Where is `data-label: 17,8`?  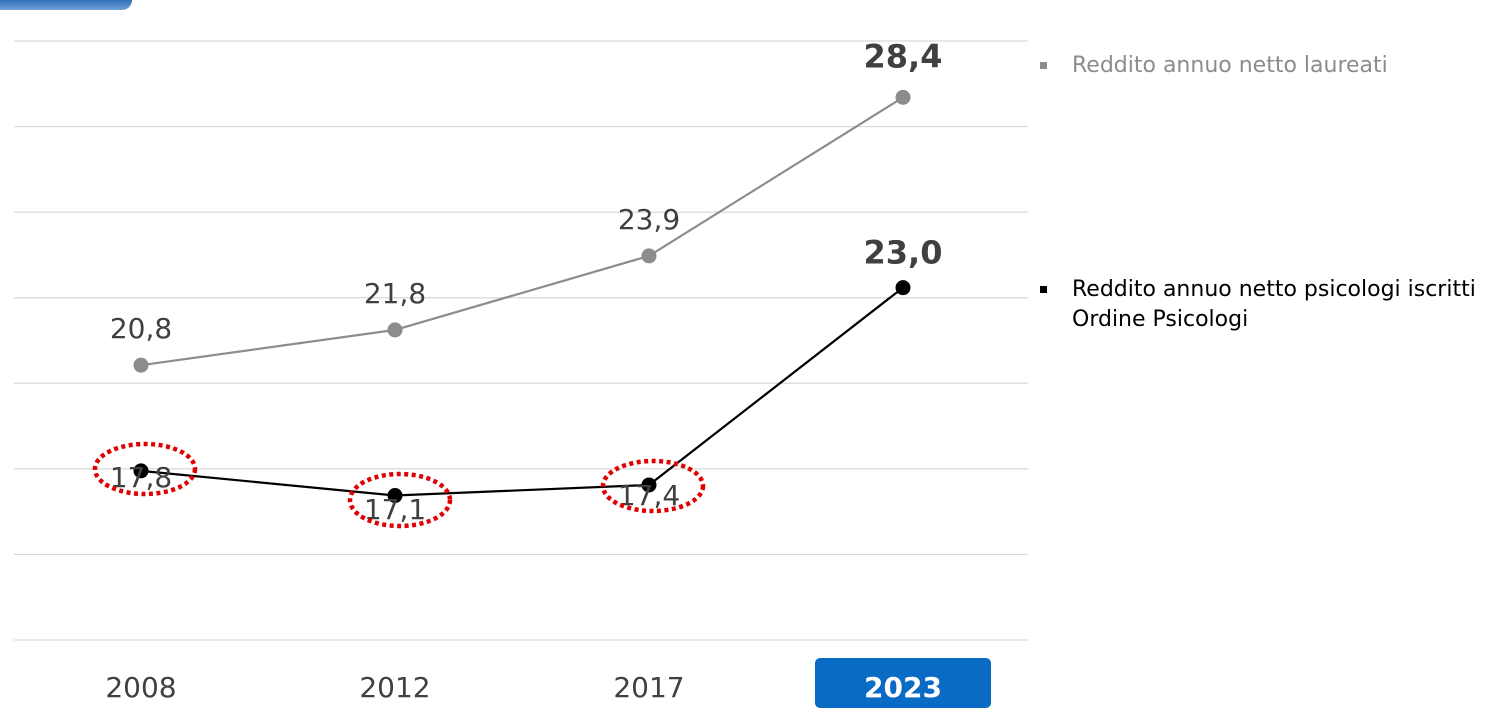 data-label: 17,8 is located at coordinates (141, 477).